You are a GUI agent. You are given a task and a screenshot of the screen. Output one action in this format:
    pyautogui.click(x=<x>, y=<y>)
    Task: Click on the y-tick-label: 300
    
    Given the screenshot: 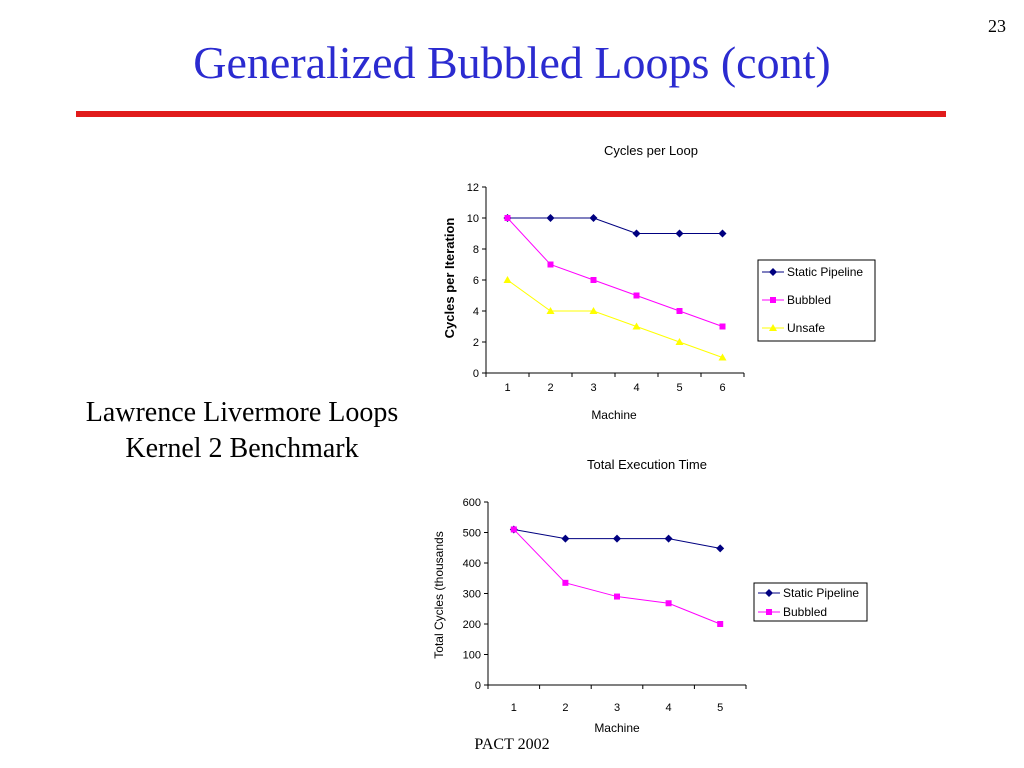 What is the action you would take?
    pyautogui.click(x=472, y=595)
    